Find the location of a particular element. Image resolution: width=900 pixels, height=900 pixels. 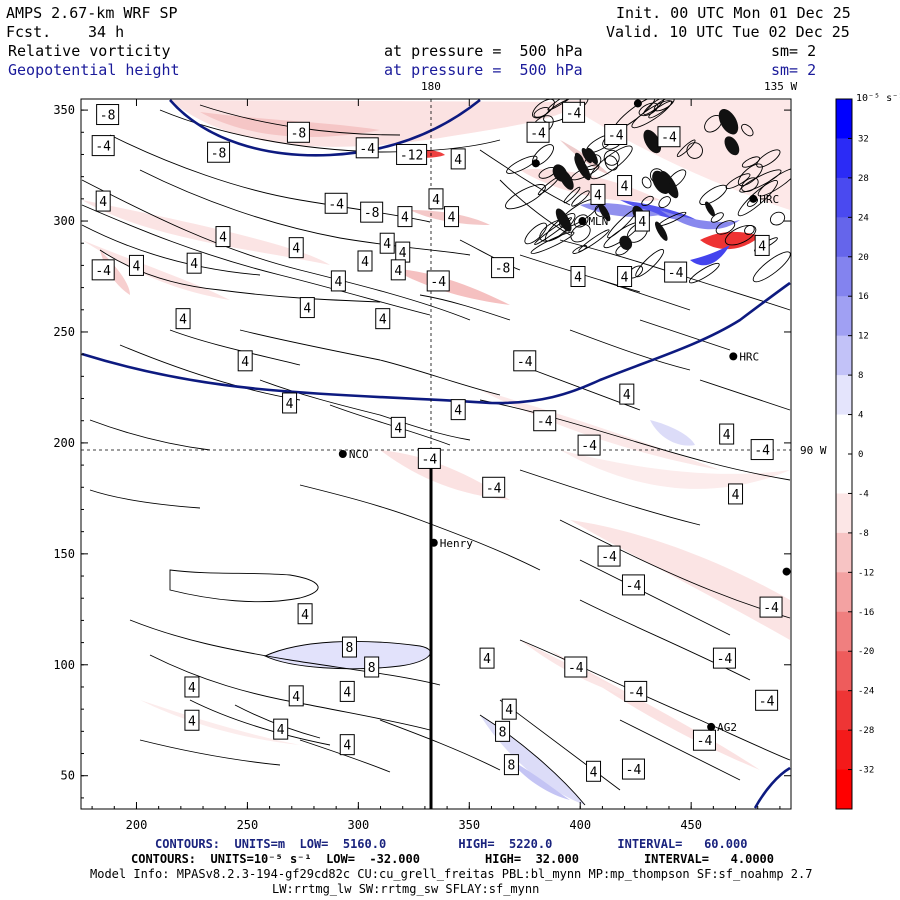

field1-smoothing: sm= 2 is located at coordinates (794, 51).